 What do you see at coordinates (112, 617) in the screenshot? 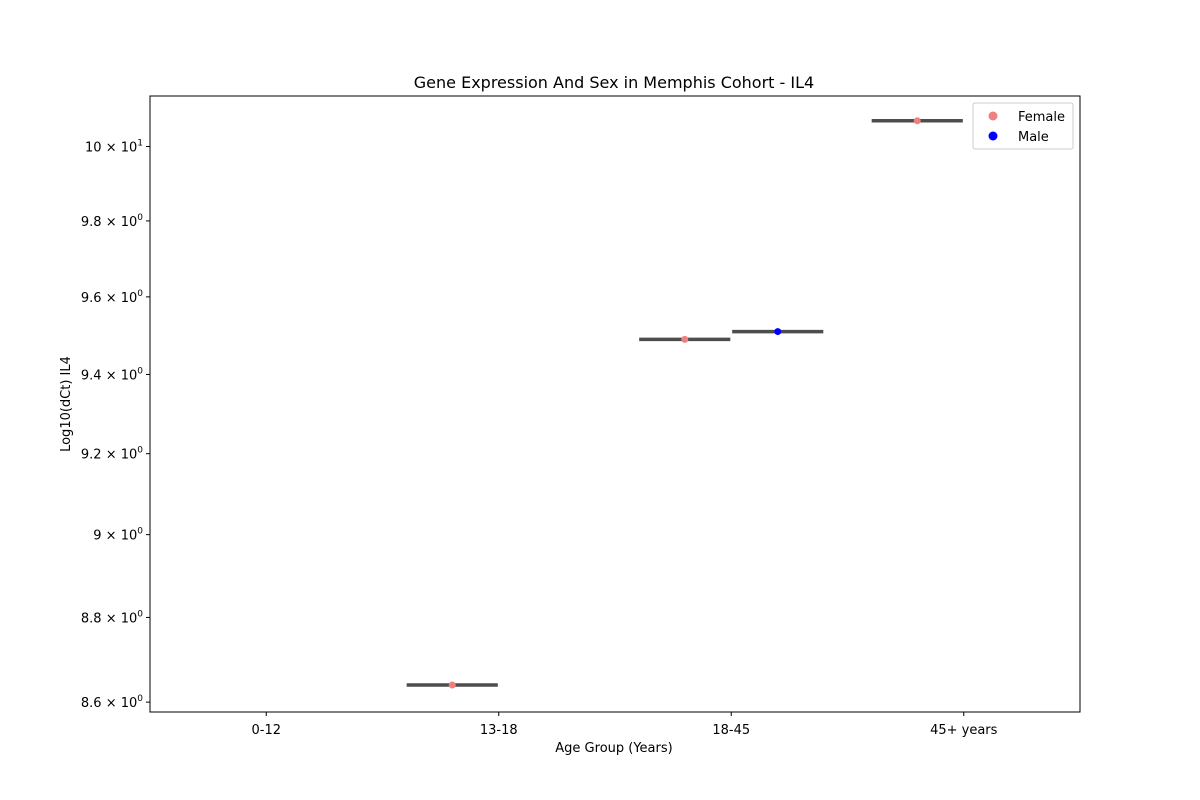
I see `y-tick-label: 8.8 × 100` at bounding box center [112, 617].